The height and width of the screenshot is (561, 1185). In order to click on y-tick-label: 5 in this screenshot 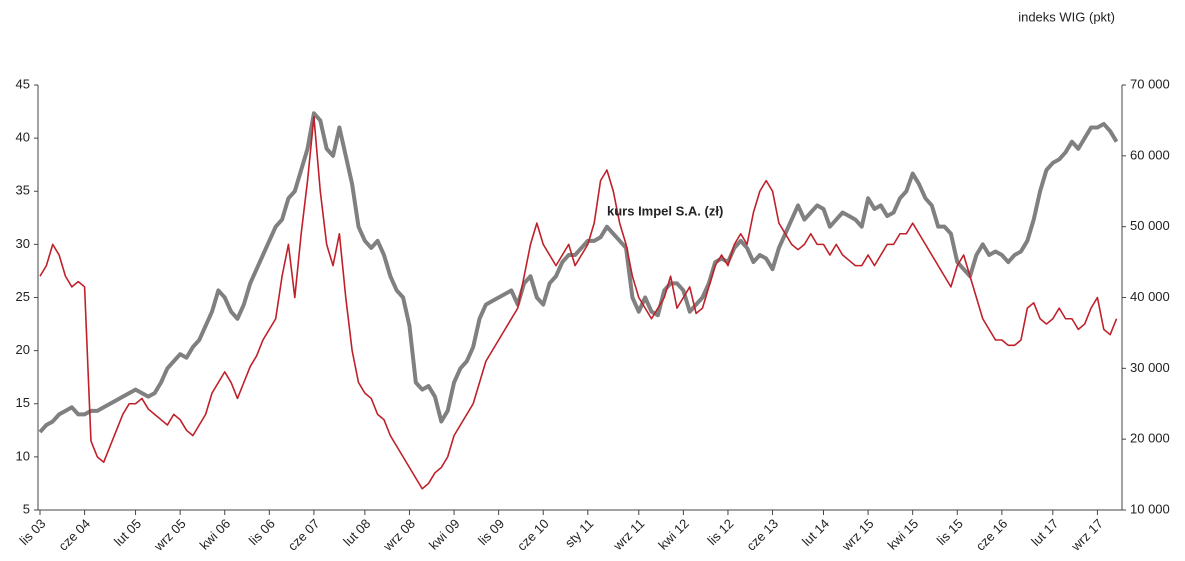, I will do `click(26, 508)`.